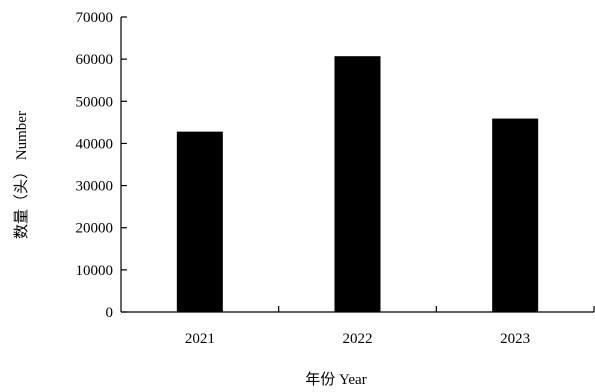 This screenshot has height=392, width=595. Describe the element at coordinates (335, 379) in the screenshot. I see `x-axis-title: 年份 Year` at that location.